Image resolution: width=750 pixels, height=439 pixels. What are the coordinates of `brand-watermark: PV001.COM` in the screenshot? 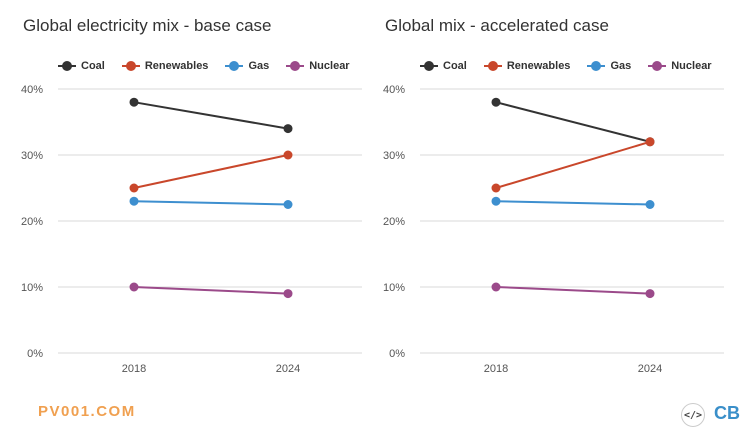 It's located at (87, 411).